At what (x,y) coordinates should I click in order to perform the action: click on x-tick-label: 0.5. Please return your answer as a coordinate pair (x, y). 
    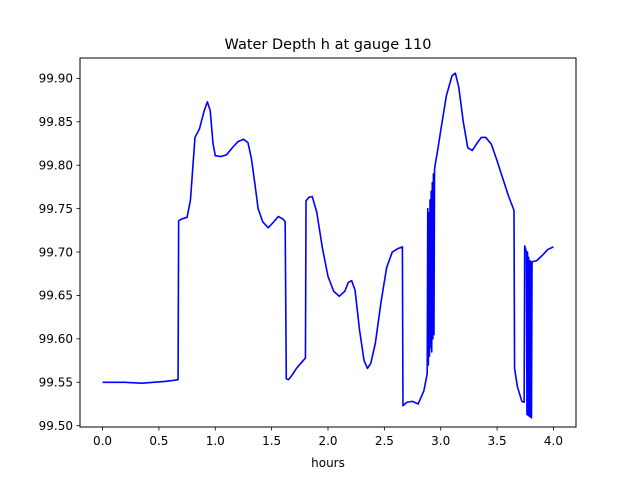
    Looking at the image, I should click on (158, 441).